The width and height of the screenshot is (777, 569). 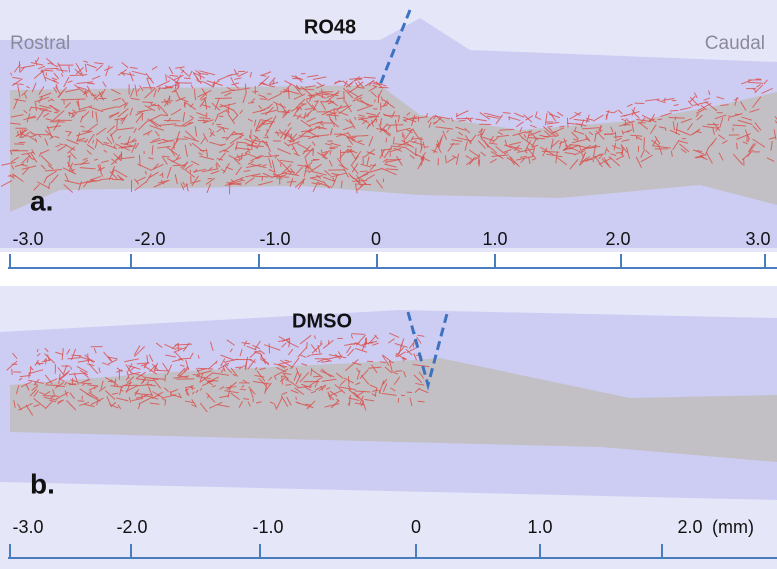 What do you see at coordinates (757, 239) in the screenshot?
I see `tick-label: 3.0` at bounding box center [757, 239].